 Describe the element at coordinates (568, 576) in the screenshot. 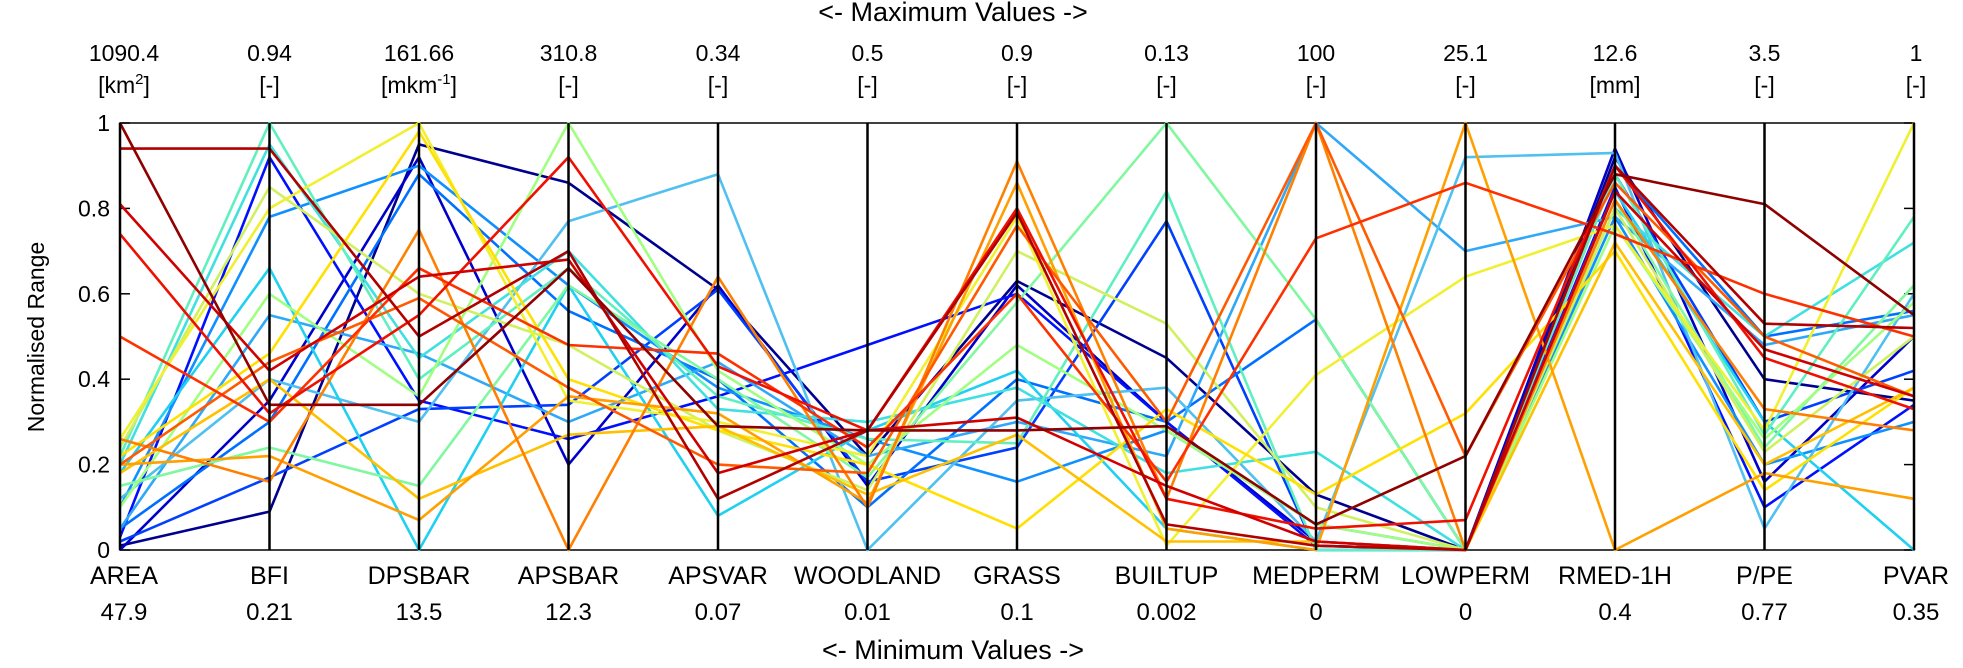

I see `axis-name-apsbar: APSBAR` at that location.